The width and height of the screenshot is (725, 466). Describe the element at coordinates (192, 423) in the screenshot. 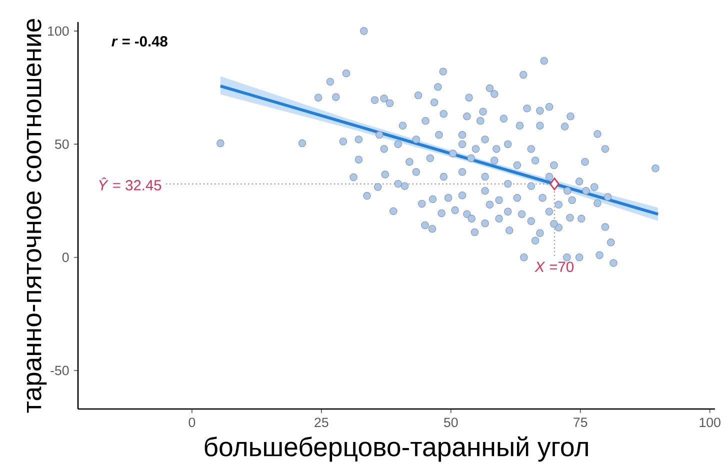

I see `x-tick-label: 0` at that location.